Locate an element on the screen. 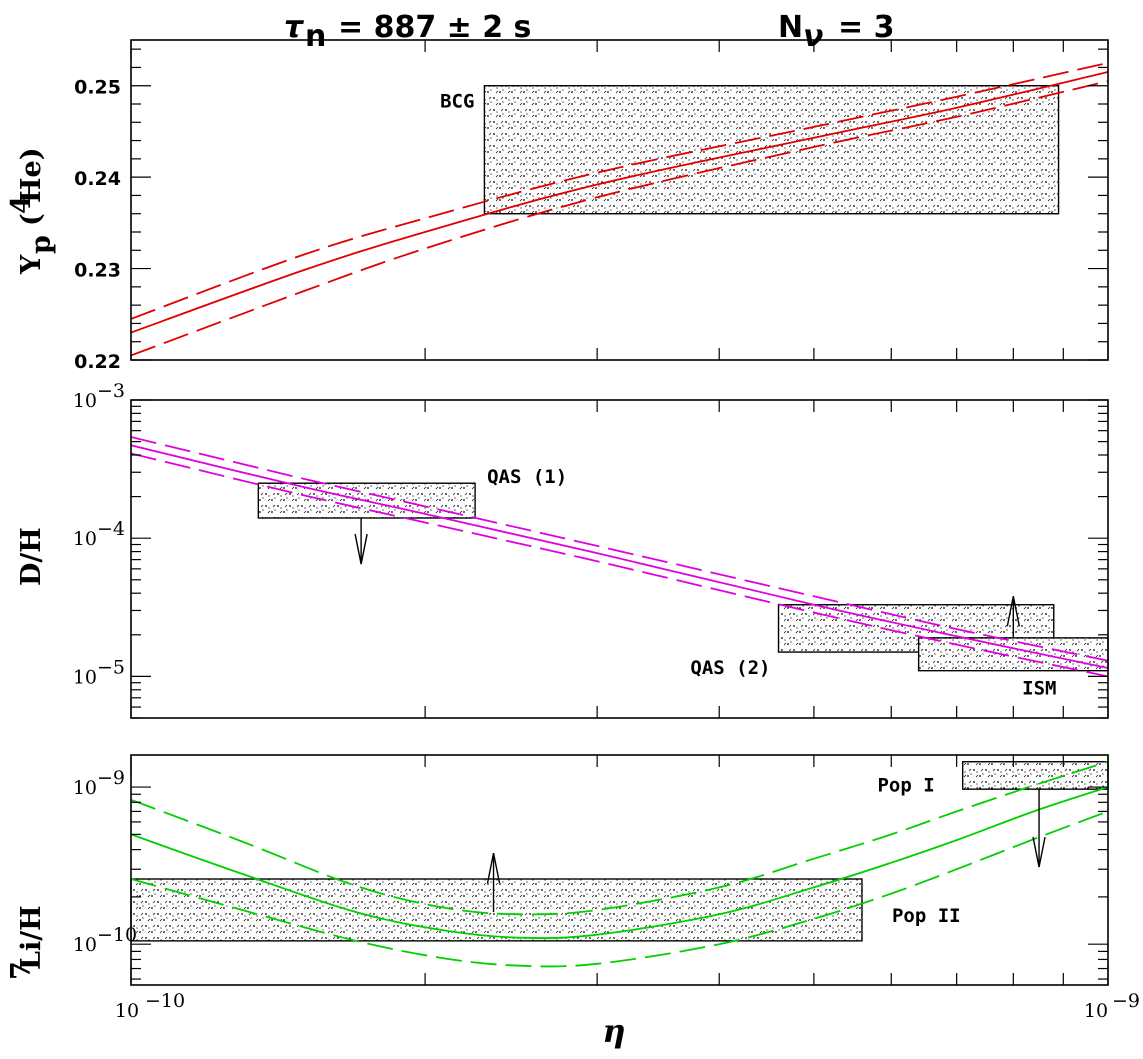 The width and height of the screenshot is (1143, 1059). x-axis-label: η is located at coordinates (613, 1031).